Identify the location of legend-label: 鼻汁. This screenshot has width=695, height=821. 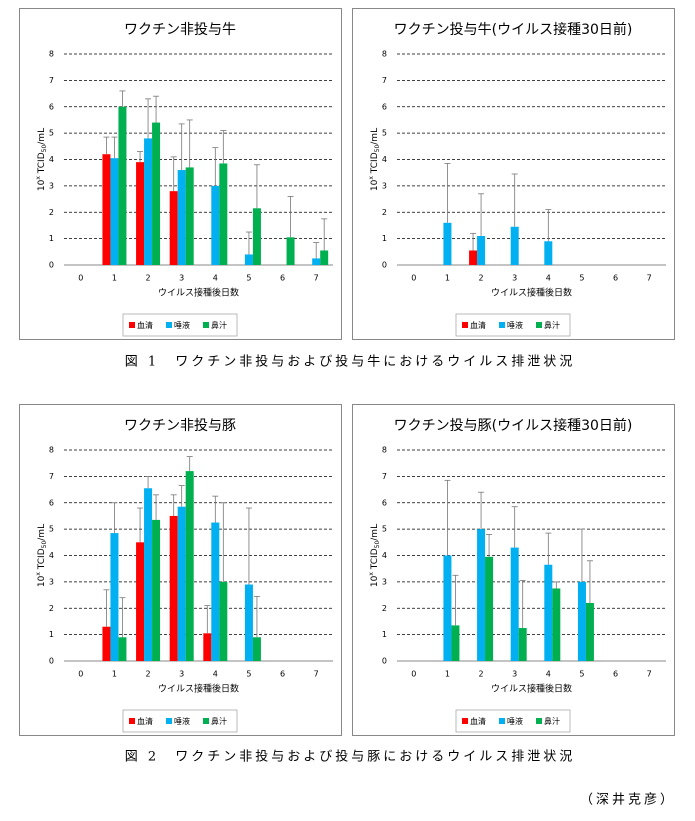
(552, 721).